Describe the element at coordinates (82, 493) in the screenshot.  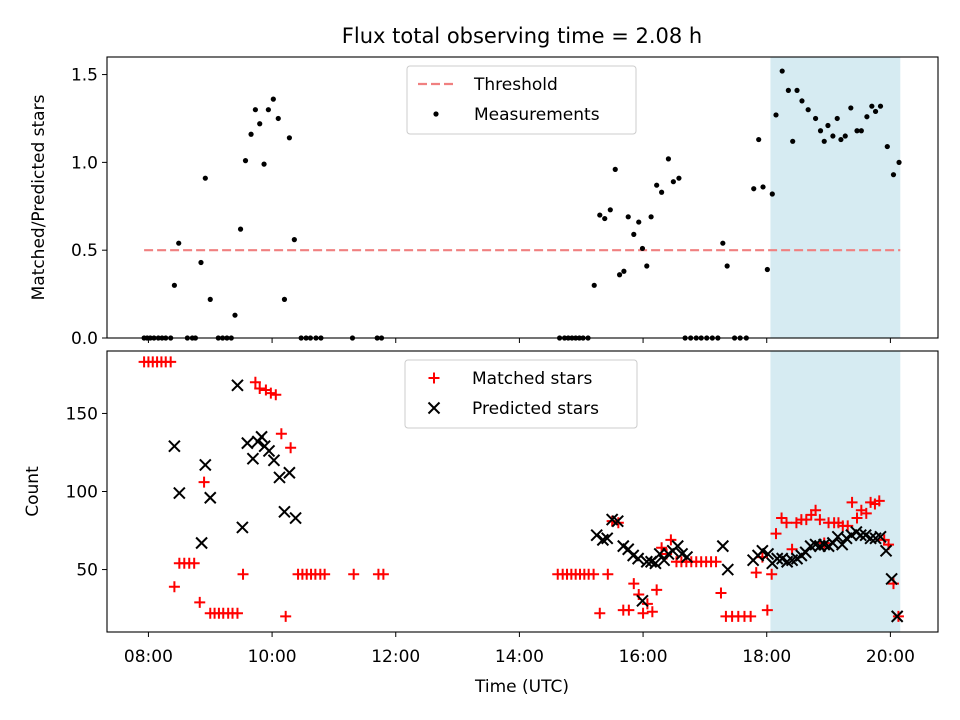
I see `y-tick-label: 100` at that location.